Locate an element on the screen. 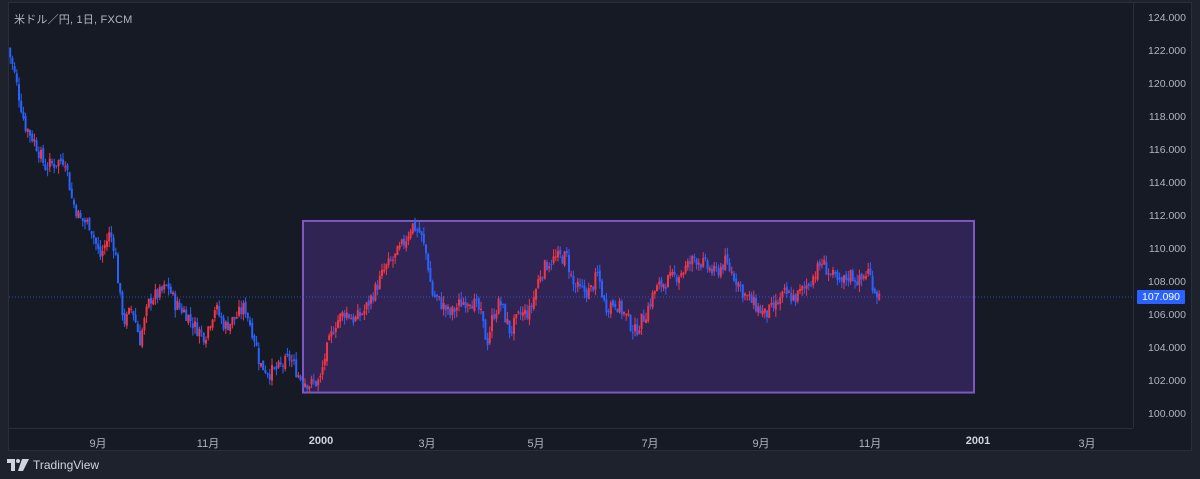  price-tick-label: 108.000 is located at coordinates (1167, 282).